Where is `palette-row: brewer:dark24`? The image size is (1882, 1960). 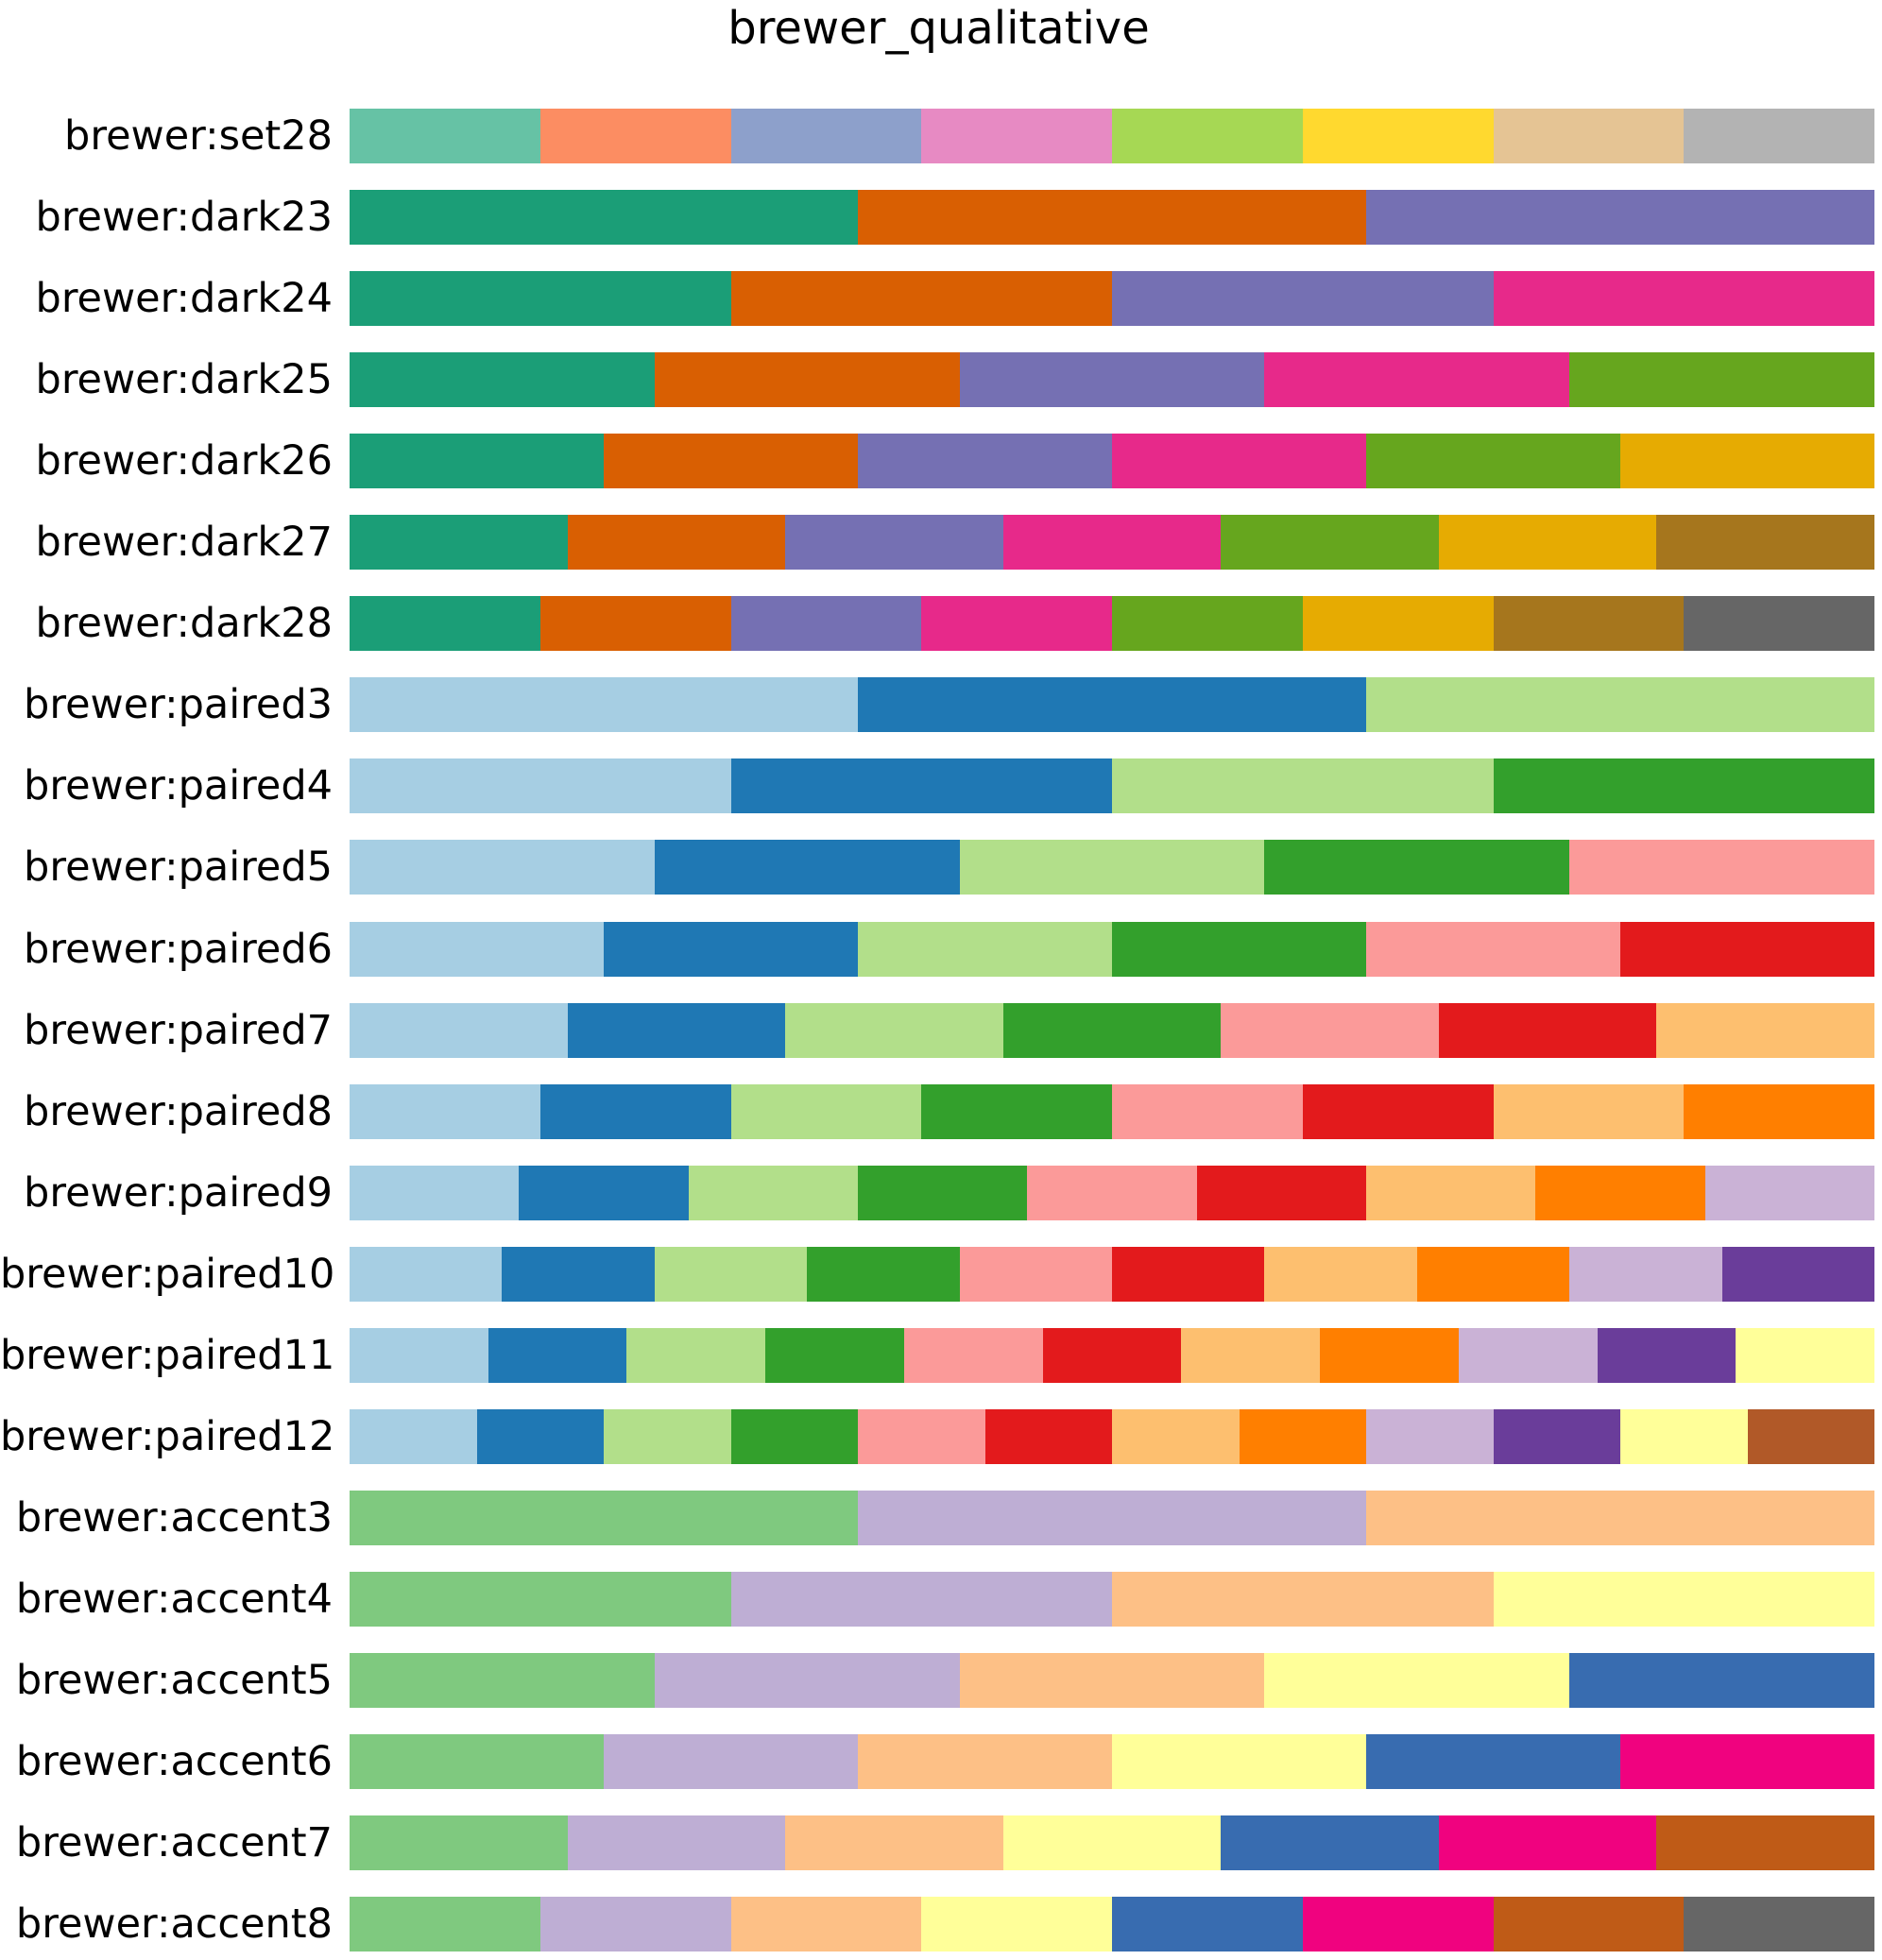 palette-row: brewer:dark24 is located at coordinates (941, 299).